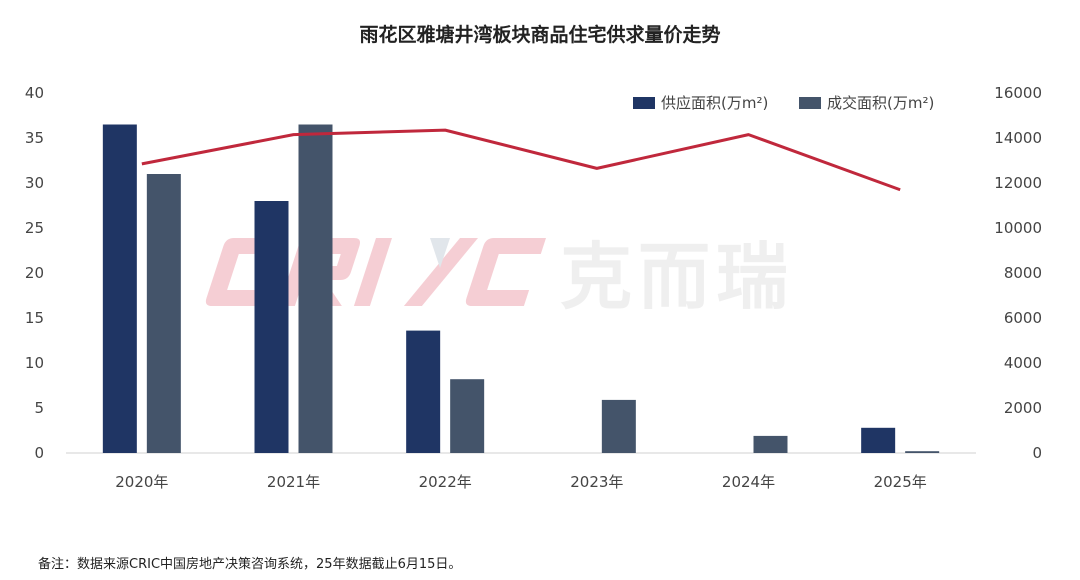 This screenshot has height=580, width=1080. What do you see at coordinates (748, 482) in the screenshot?
I see `x-tick-label: 2024年` at bounding box center [748, 482].